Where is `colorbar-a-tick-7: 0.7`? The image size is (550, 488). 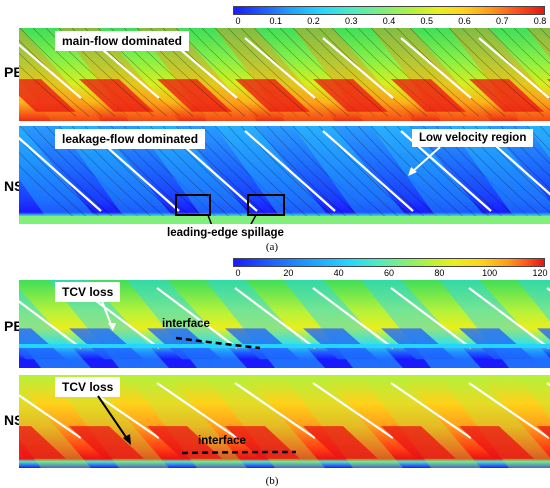
colorbar-a-tick-7: 0.7 is located at coordinates (502, 21).